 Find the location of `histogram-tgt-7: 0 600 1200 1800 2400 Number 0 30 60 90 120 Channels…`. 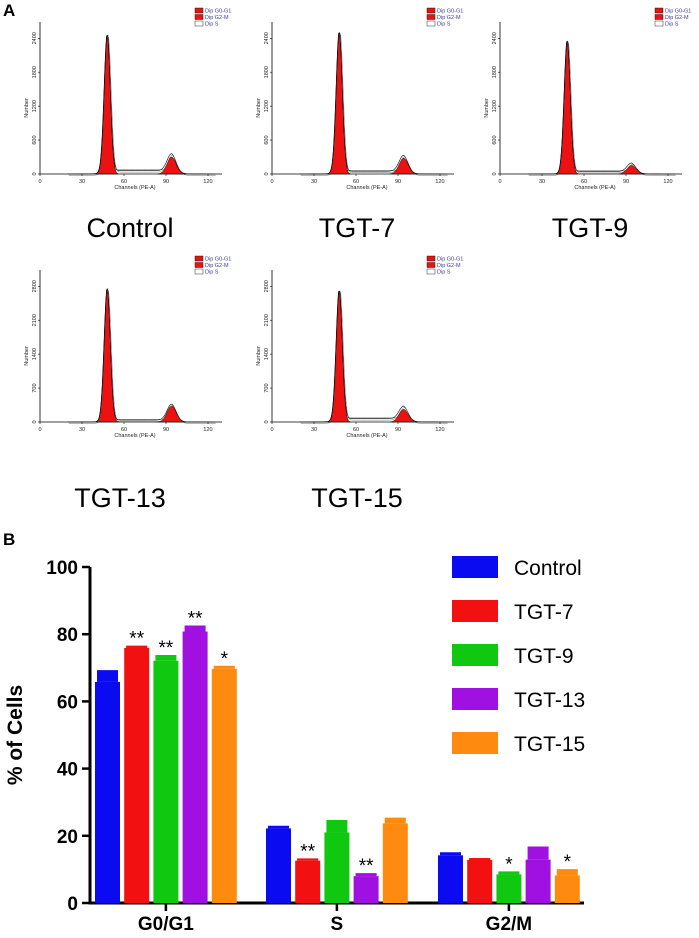

histogram-tgt-7: 0 600 1200 1800 2400 Number 0 30 60 90 120 Channels… is located at coordinates (359, 125).